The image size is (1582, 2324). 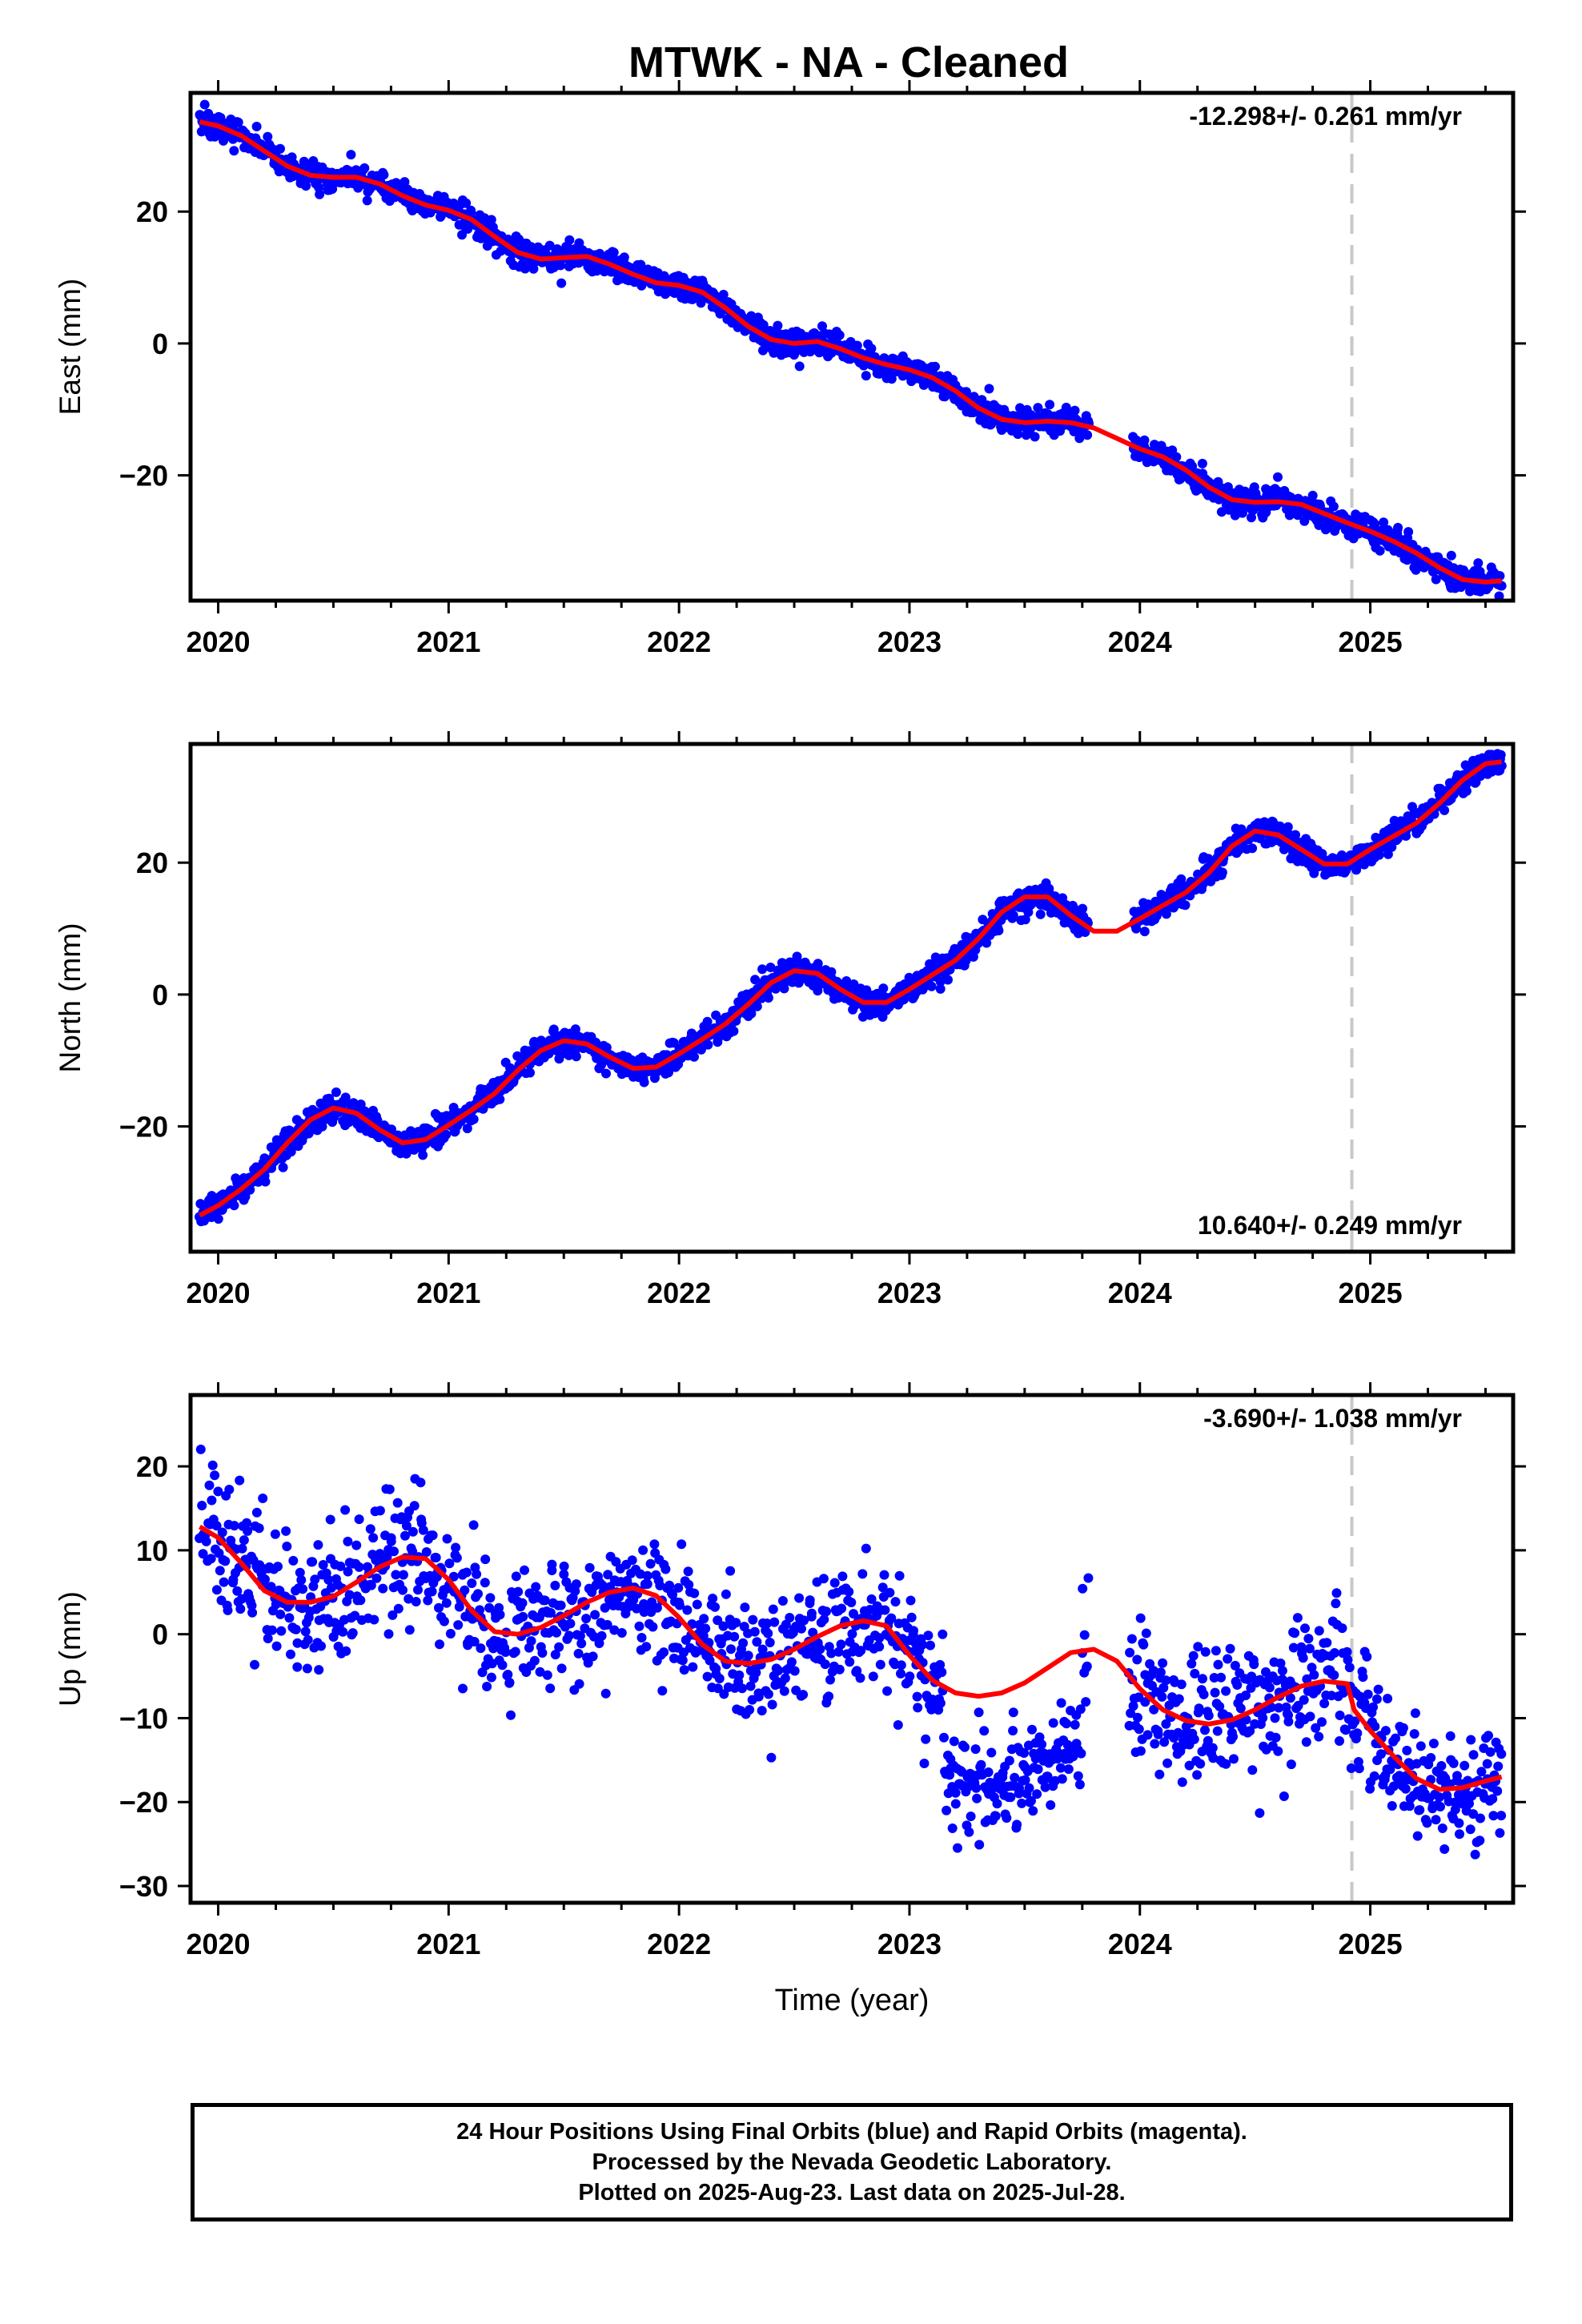 What do you see at coordinates (1330, 1225) in the screenshot?
I see `rate-annotation: 10.640+/- 0.249 mm/yr` at bounding box center [1330, 1225].